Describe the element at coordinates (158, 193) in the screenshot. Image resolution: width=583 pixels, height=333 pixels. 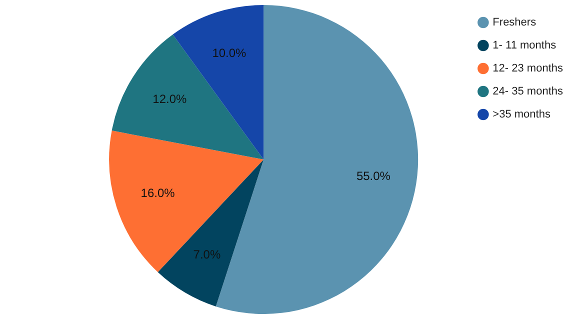
I see `data-label: 16.0%` at that location.